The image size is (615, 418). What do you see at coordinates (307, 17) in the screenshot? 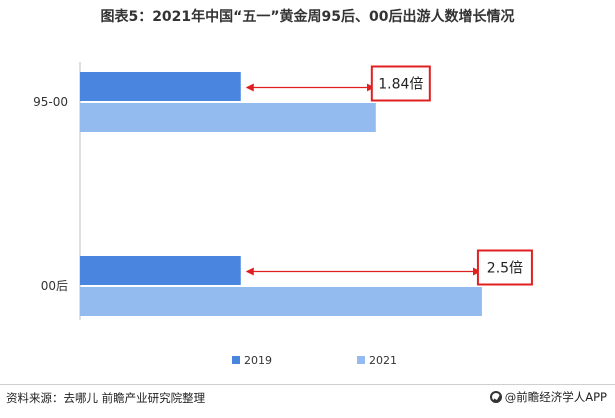
I see `chart-title: 图表5：2021年中国“五一”黄金周95后、00后出游人数增长情况` at bounding box center [307, 17].